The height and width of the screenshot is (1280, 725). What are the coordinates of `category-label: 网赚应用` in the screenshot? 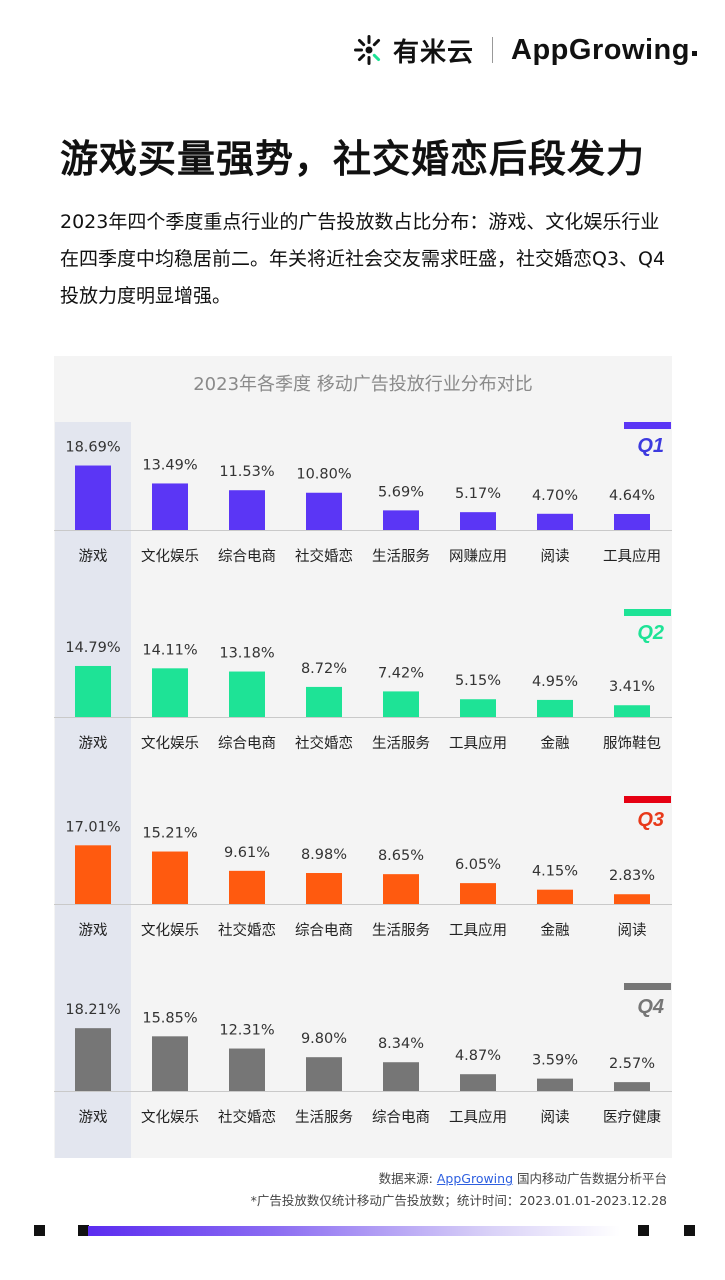 It's located at (478, 556).